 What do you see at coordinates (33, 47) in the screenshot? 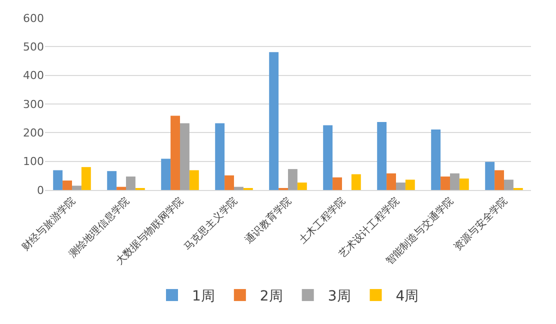
I see `y-tick-label: 500` at bounding box center [33, 47].